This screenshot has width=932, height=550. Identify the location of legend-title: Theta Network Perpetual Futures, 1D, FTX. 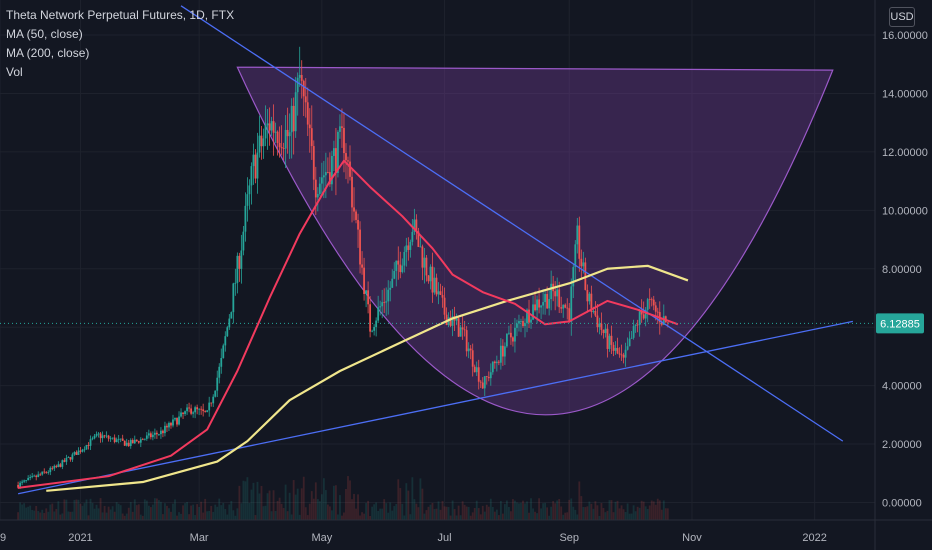
(120, 15).